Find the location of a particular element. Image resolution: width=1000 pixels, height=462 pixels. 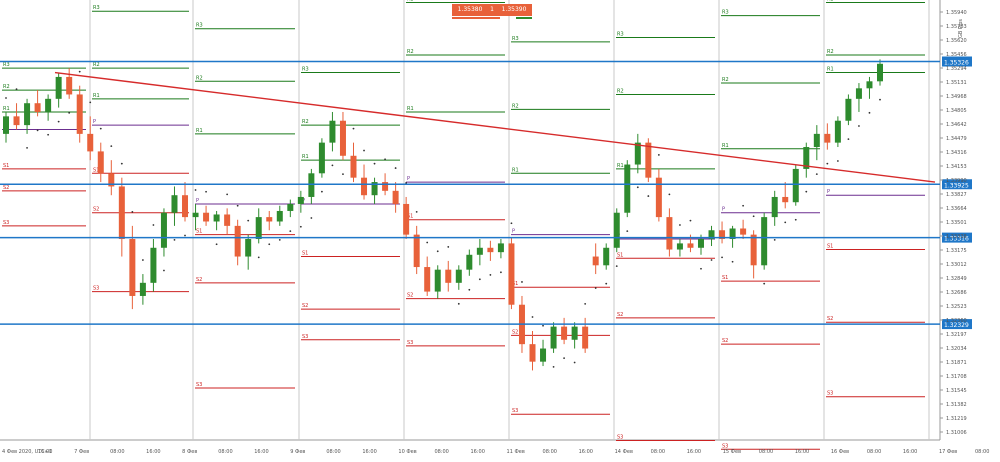

sell-button: 1.35380 is located at coordinates (470, 10).